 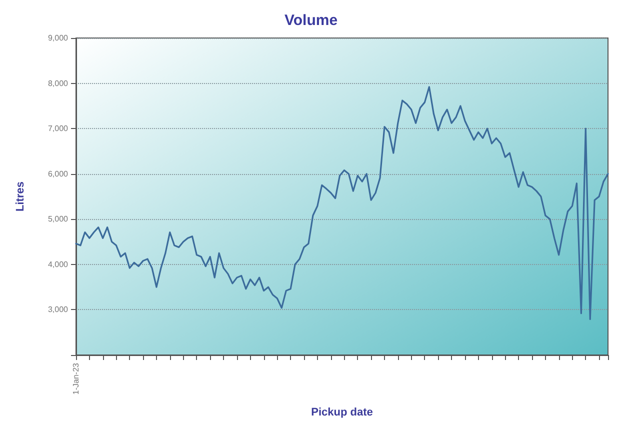 I want to click on y-axis-title: Litres, so click(x=20, y=197).